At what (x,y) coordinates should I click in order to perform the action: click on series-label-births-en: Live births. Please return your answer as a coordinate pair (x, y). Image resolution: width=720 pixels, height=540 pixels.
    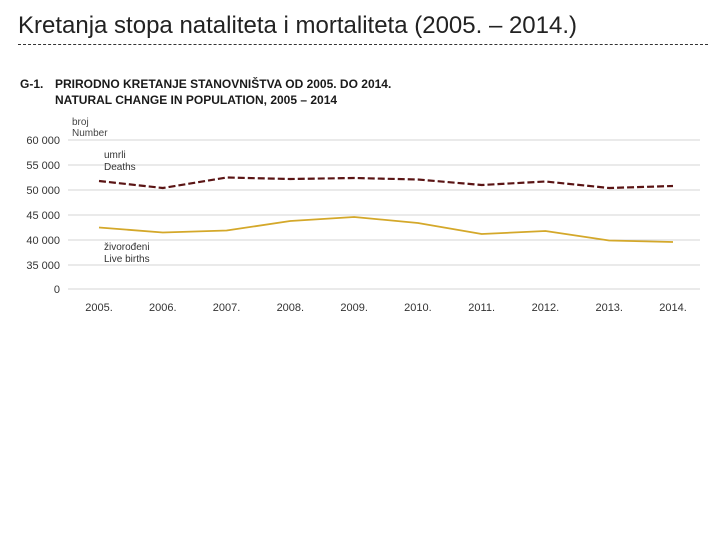
    Looking at the image, I should click on (127, 259).